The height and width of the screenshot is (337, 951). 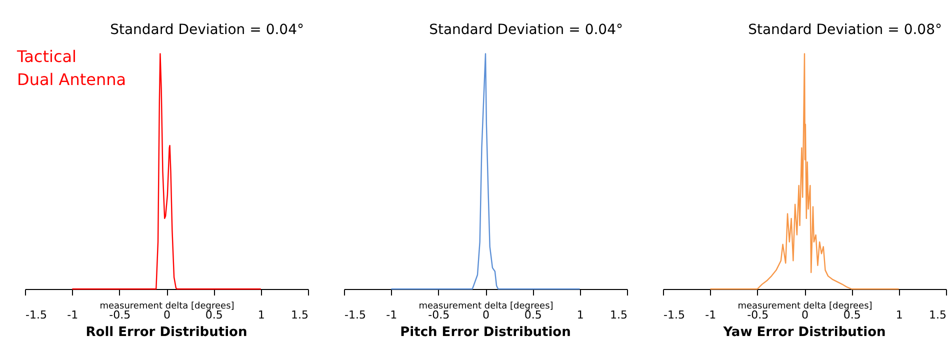 What do you see at coordinates (485, 331) in the screenshot?
I see `text: Pitch Error Distribution` at bounding box center [485, 331].